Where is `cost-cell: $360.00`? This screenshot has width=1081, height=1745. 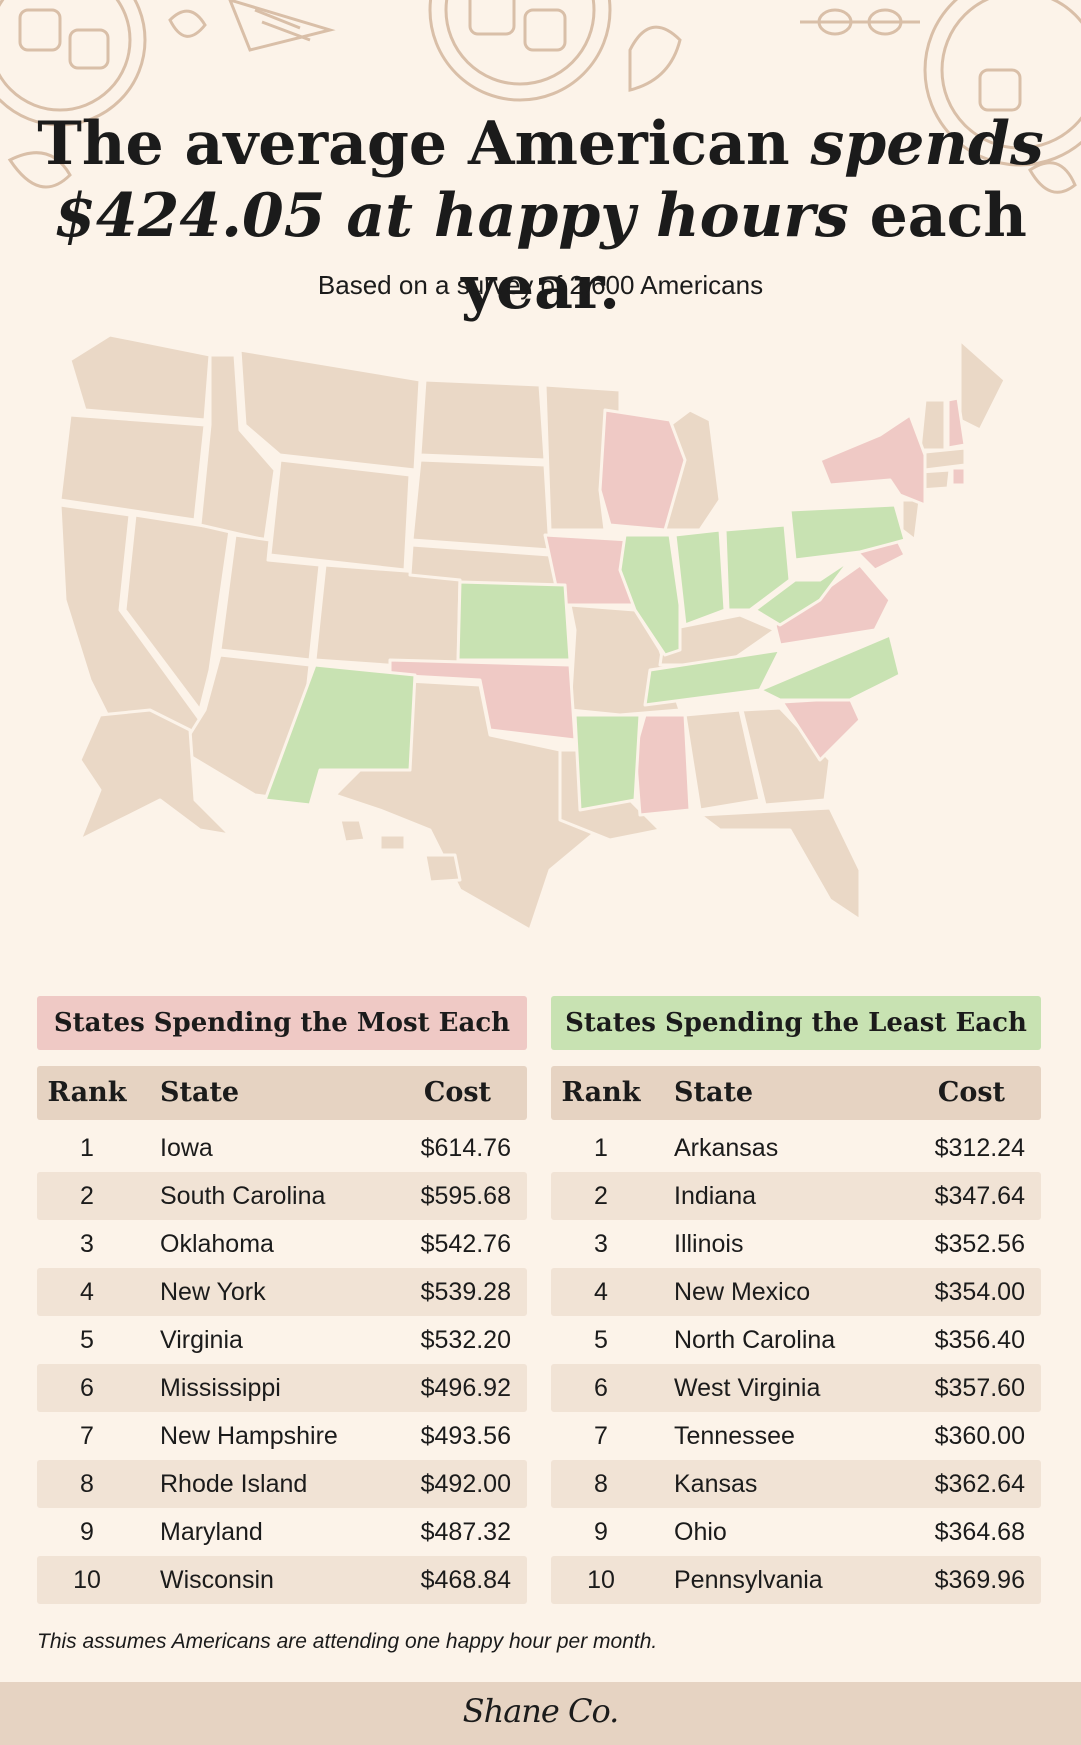
cost-cell: $360.00 is located at coordinates (979, 1436).